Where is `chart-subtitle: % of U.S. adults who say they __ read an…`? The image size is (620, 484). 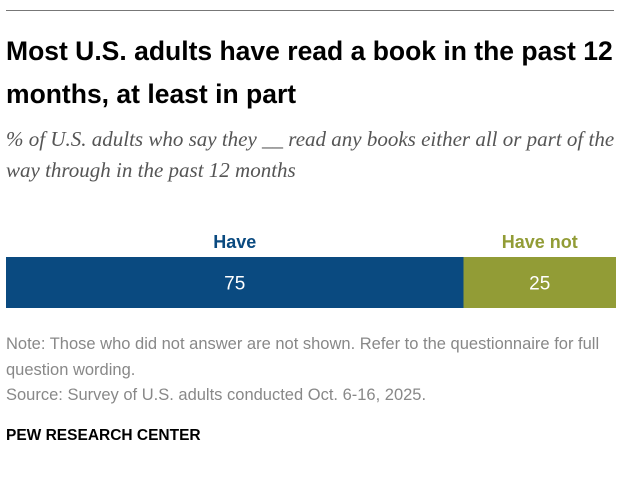 chart-subtitle: % of U.S. adults who say they __ read an… is located at coordinates (310, 154).